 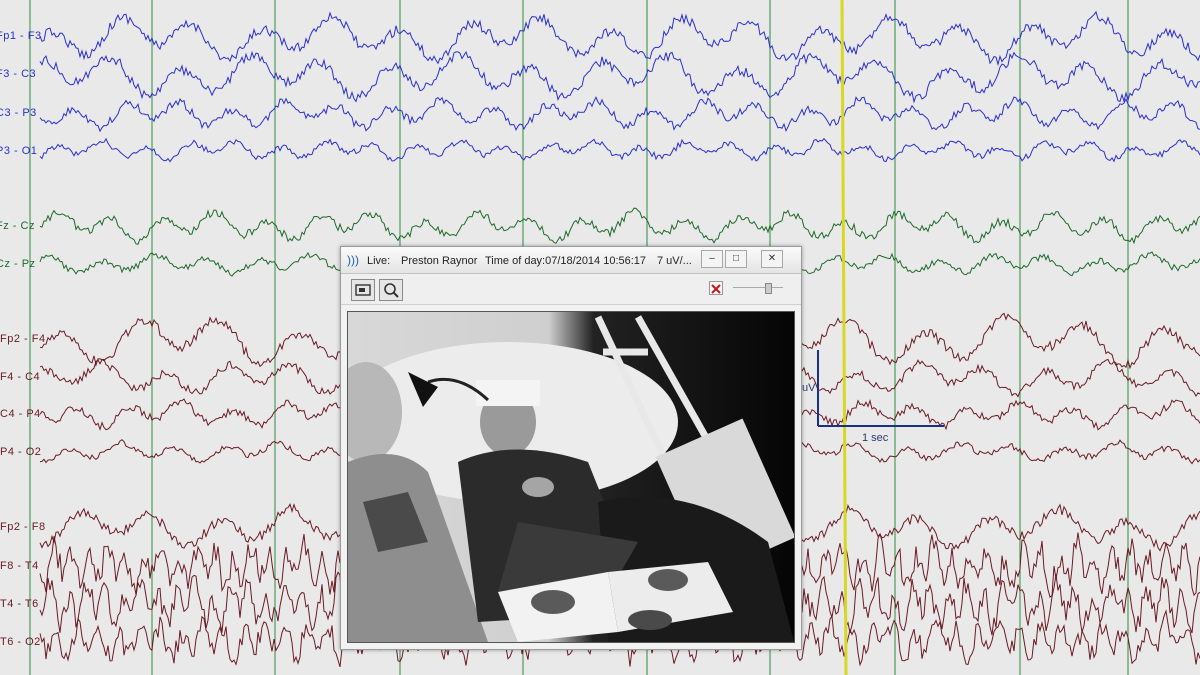 I want to click on eeg-trace-f3-c3, so click(x=619, y=77).